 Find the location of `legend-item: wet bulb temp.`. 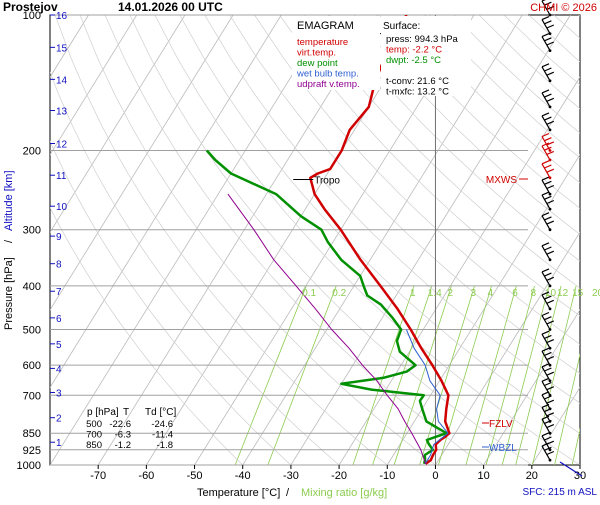

legend-item: wet bulb temp. is located at coordinates (327, 74).